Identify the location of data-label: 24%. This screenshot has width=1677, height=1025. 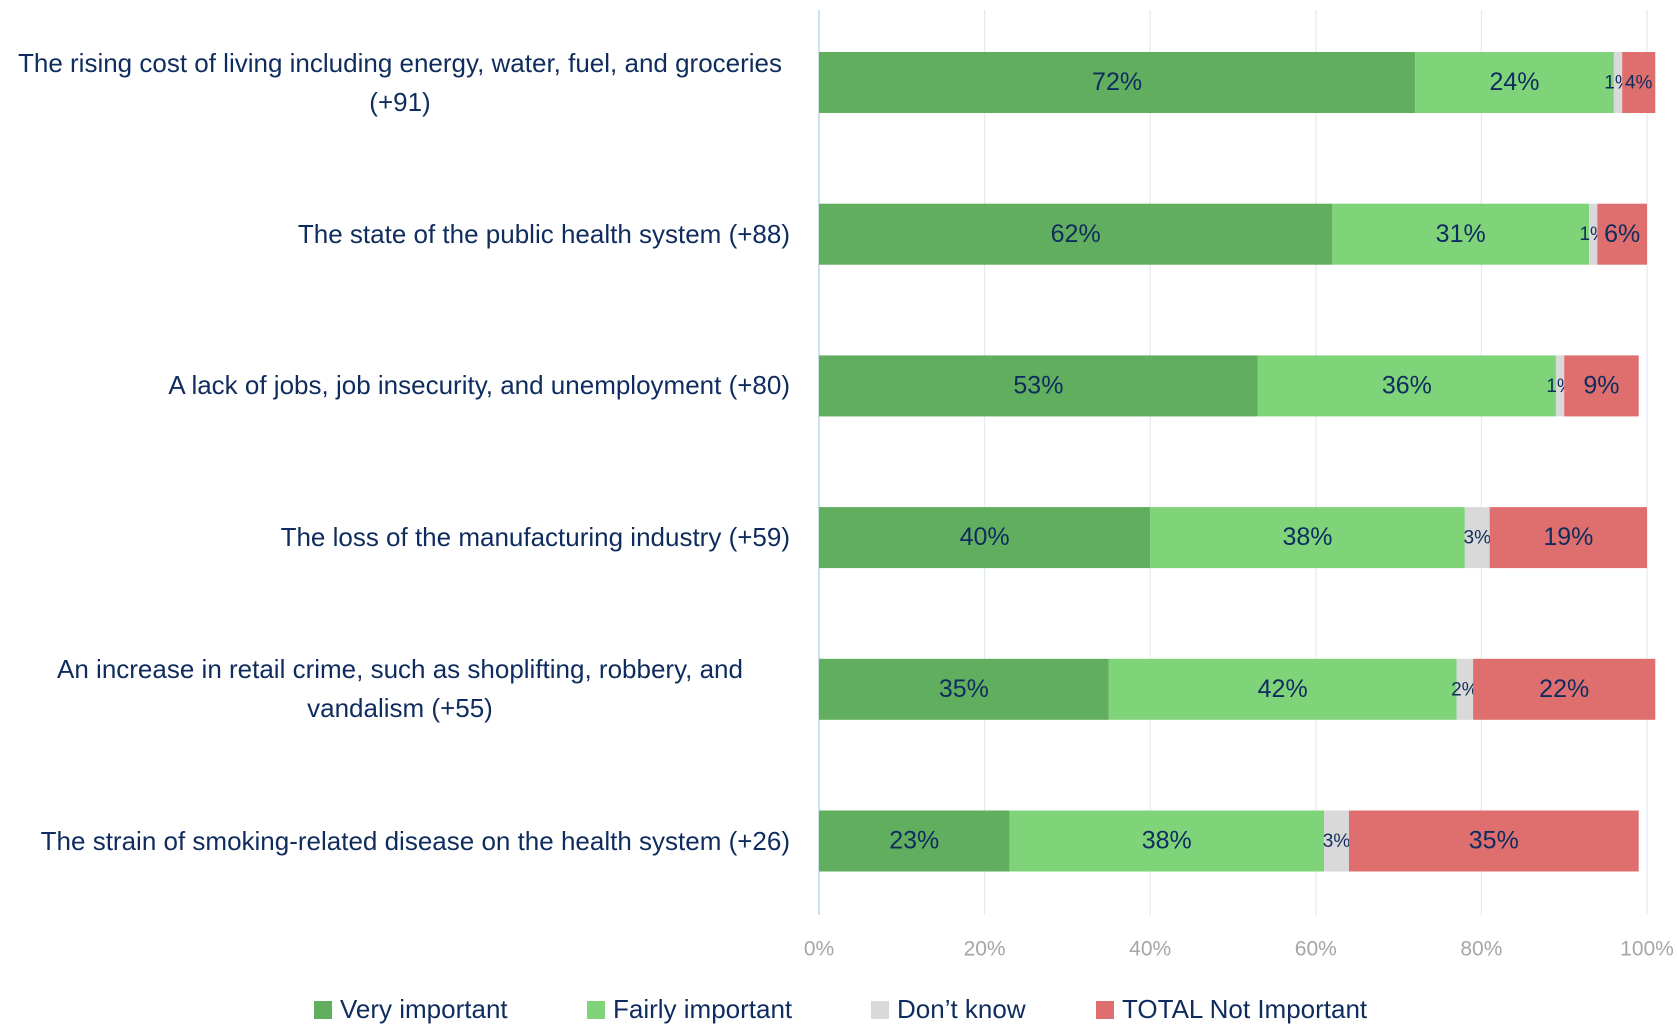
(1514, 82).